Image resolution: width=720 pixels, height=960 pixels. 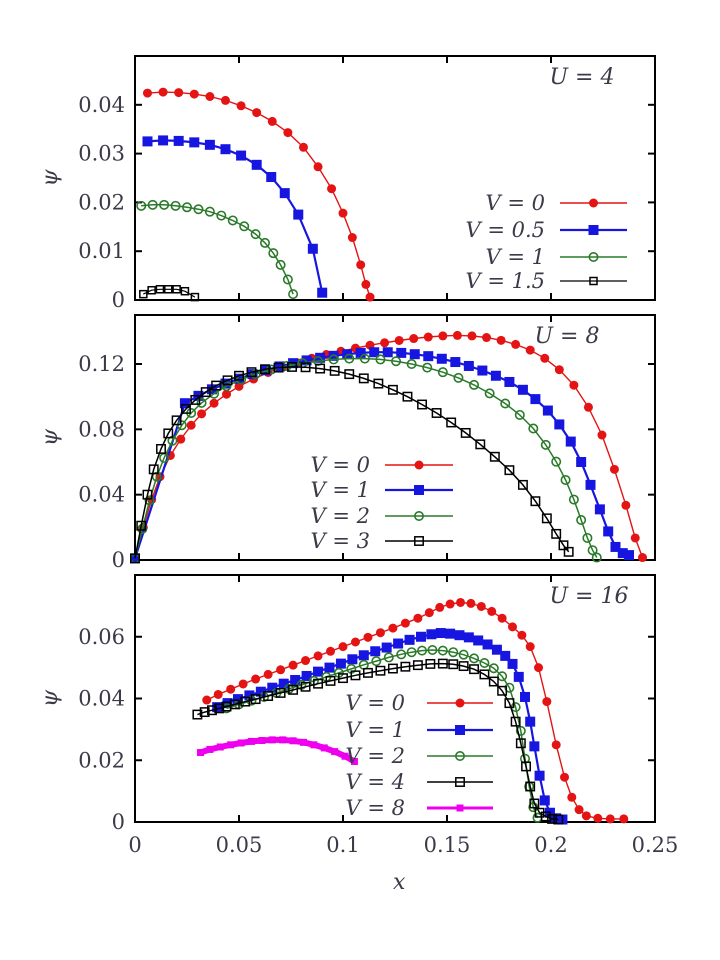 I want to click on legend-u4-3-marker-square-open, so click(x=593, y=281).